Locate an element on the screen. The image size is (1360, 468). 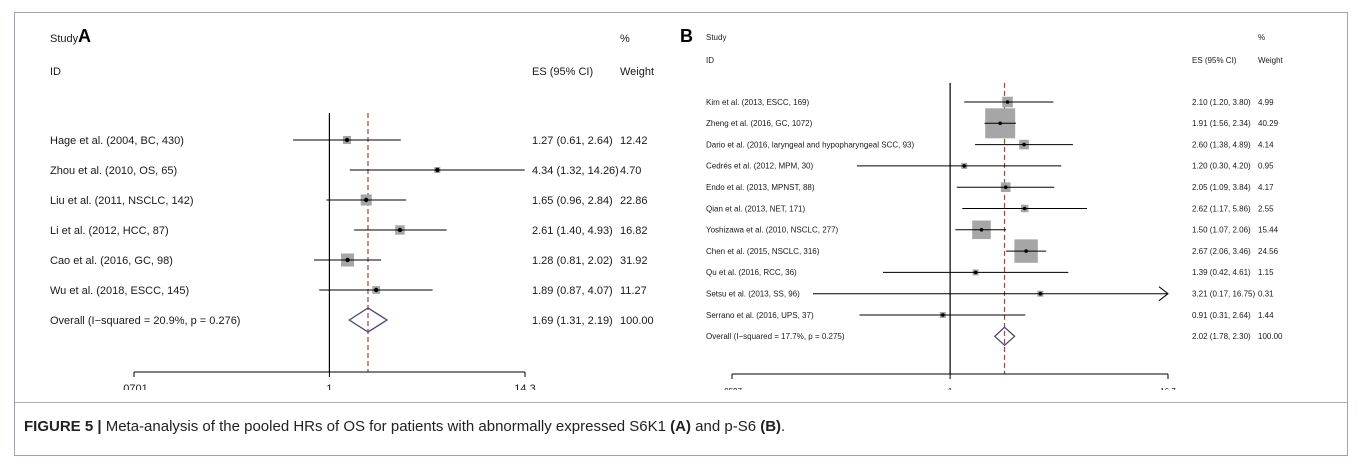
b-study-weight: 2.55 is located at coordinates (1266, 208).